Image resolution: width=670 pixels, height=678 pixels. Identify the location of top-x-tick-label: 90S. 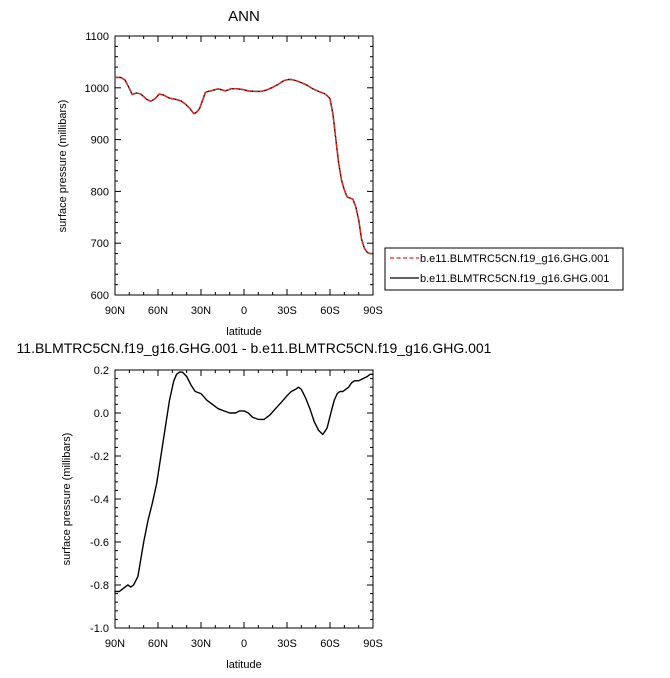
(373, 311).